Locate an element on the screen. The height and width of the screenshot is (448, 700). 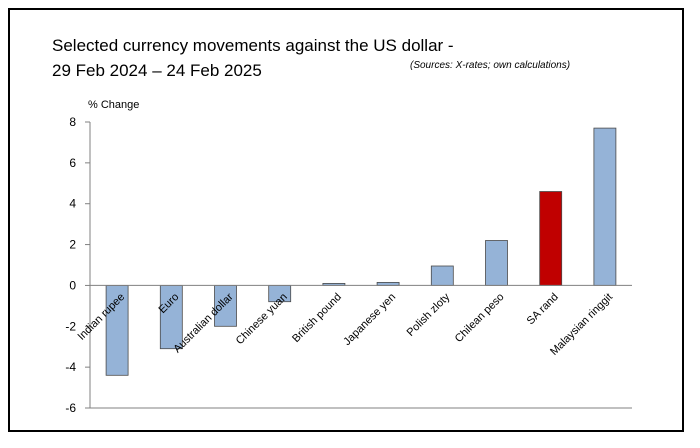
y-tick-label: 0 is located at coordinates (72, 285).